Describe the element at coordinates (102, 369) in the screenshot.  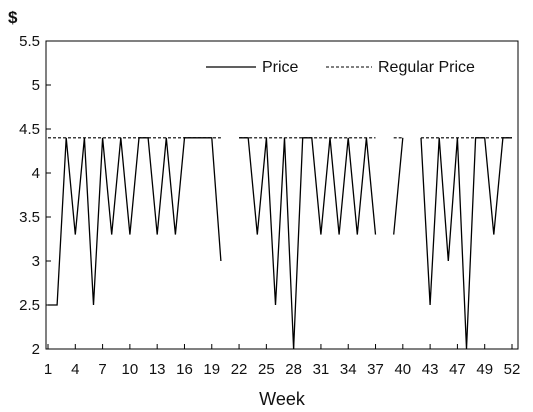
I see `x-tick-label: 7` at that location.